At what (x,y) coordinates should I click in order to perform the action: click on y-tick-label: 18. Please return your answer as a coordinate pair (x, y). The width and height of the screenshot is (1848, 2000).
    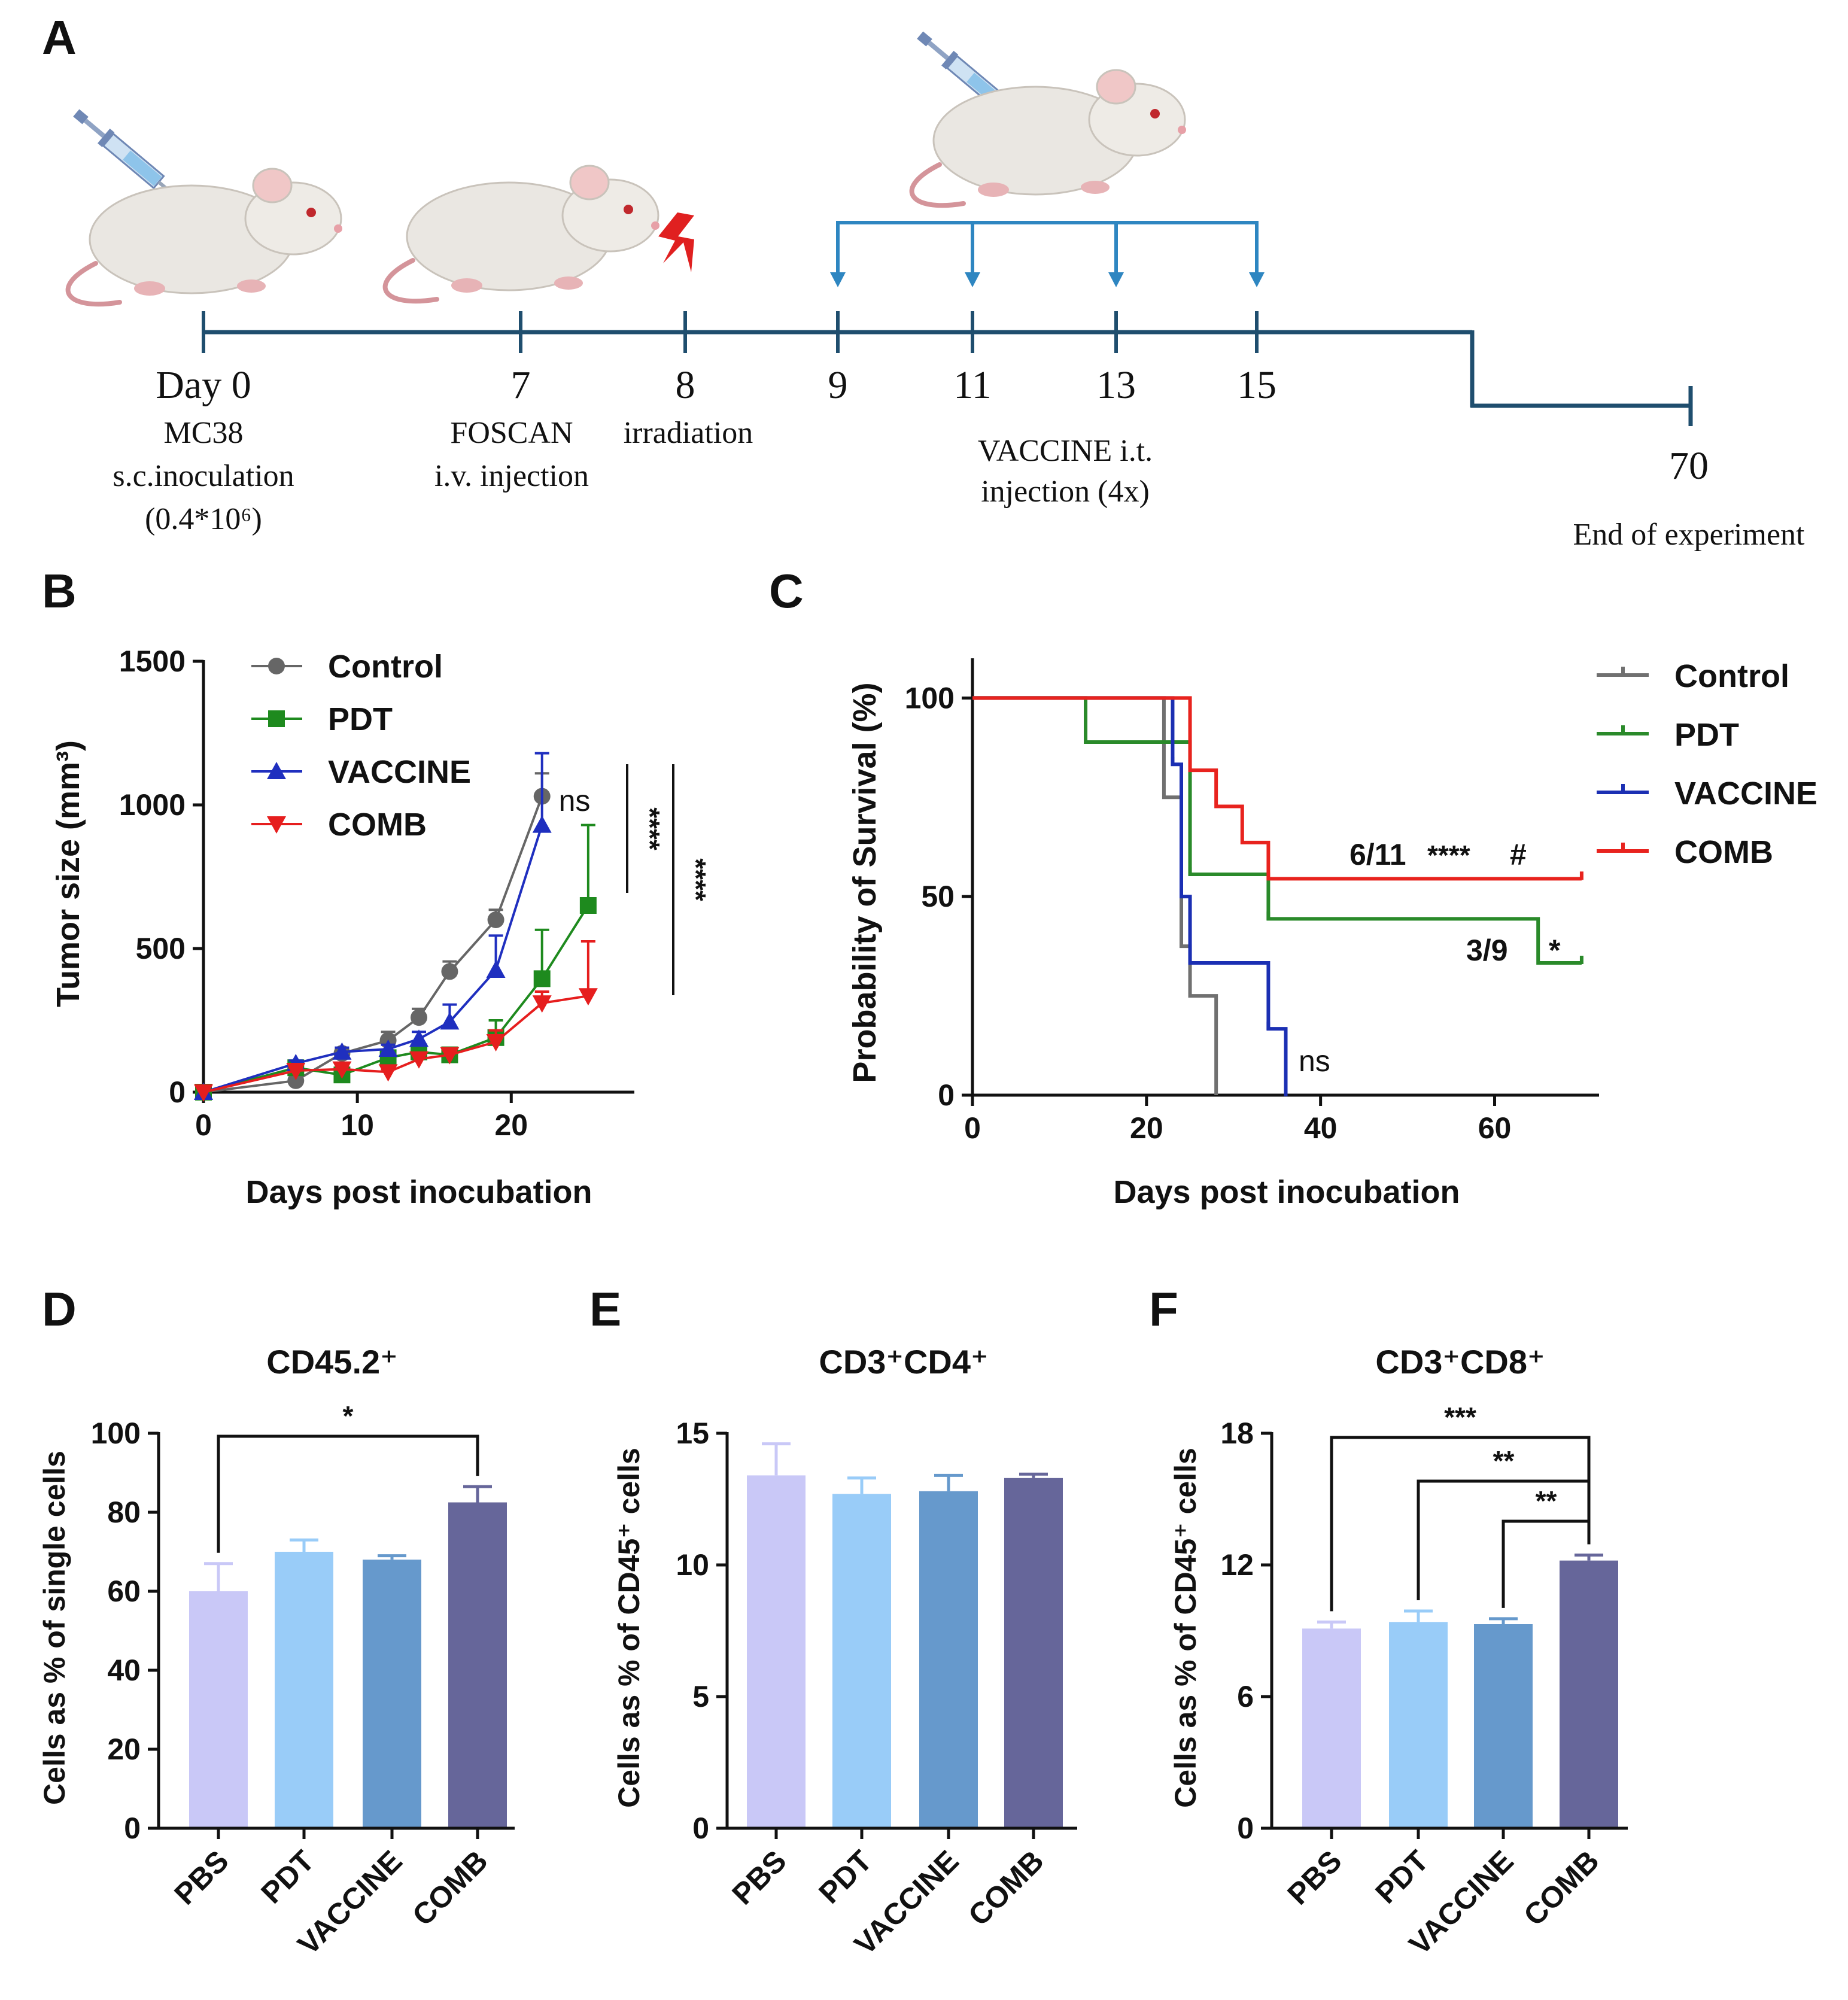
    Looking at the image, I should click on (1237, 1434).